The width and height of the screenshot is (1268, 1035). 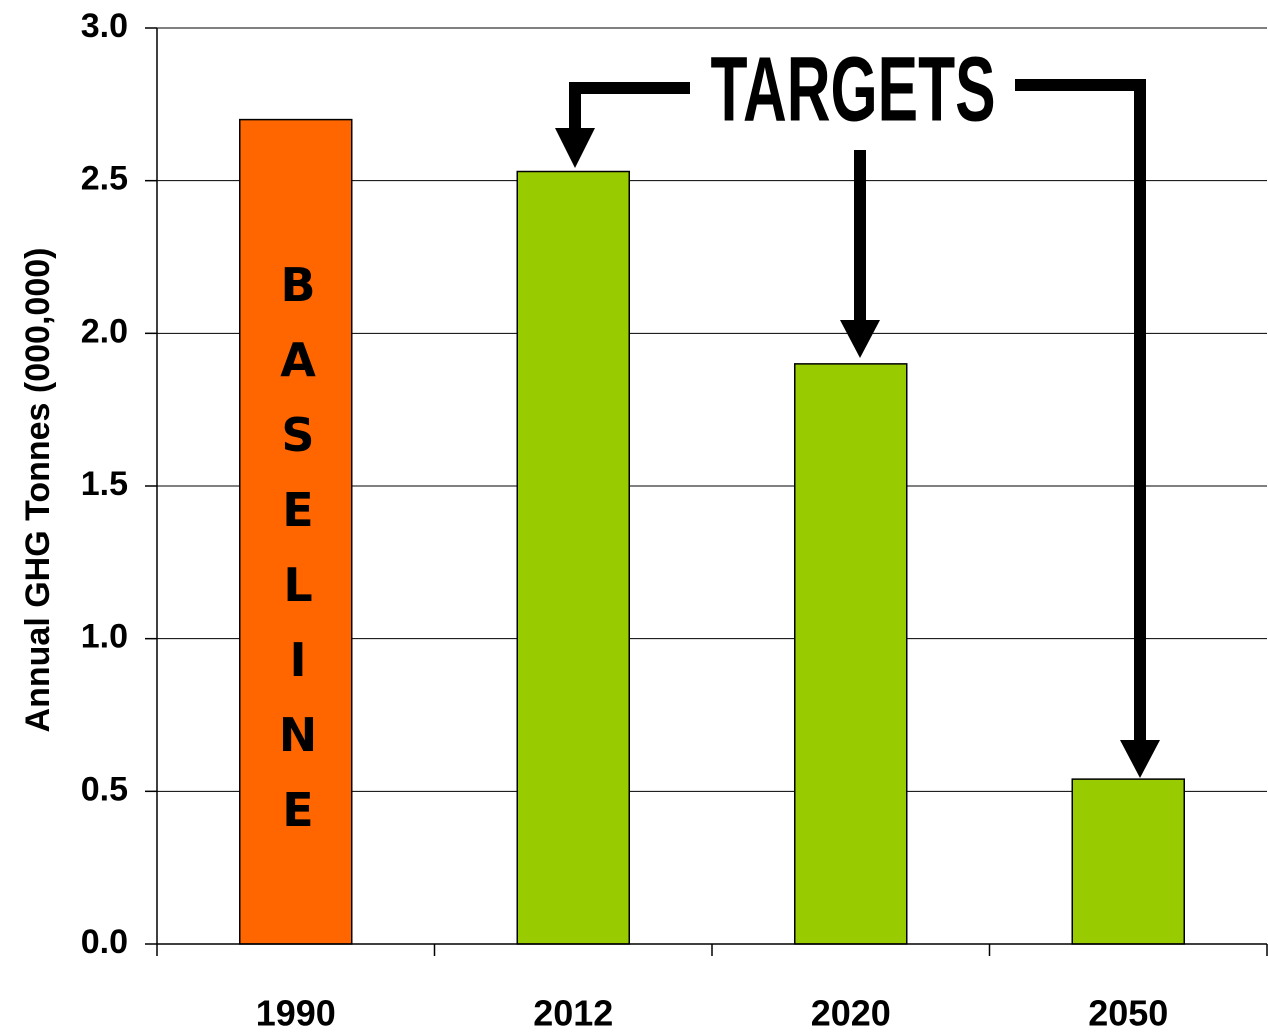 What do you see at coordinates (853, 89) in the screenshot?
I see `callout: TARGETS` at bounding box center [853, 89].